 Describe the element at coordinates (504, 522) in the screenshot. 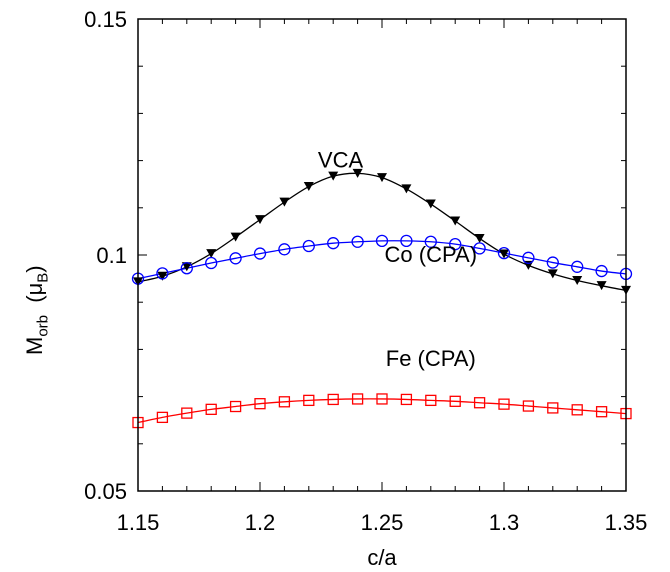

I see `x-tick-label: 1.3` at that location.